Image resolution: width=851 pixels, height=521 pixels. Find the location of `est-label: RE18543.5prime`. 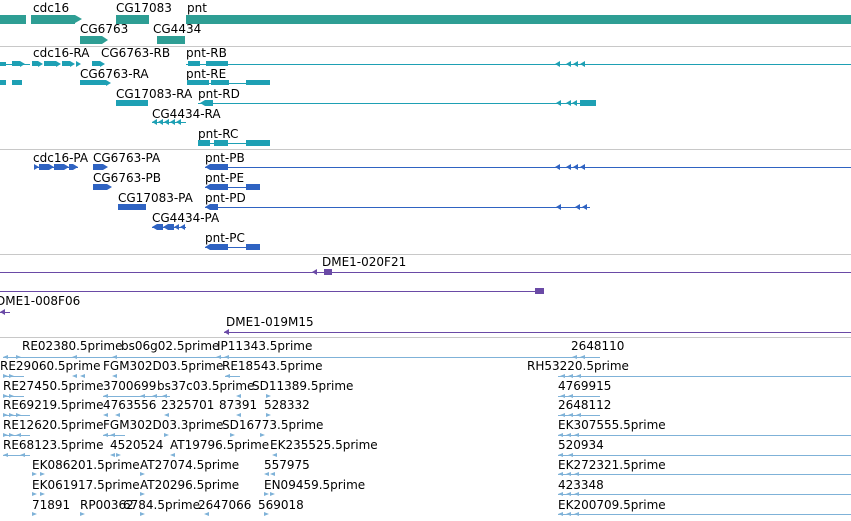

est-label: RE18543.5prime is located at coordinates (272, 366).